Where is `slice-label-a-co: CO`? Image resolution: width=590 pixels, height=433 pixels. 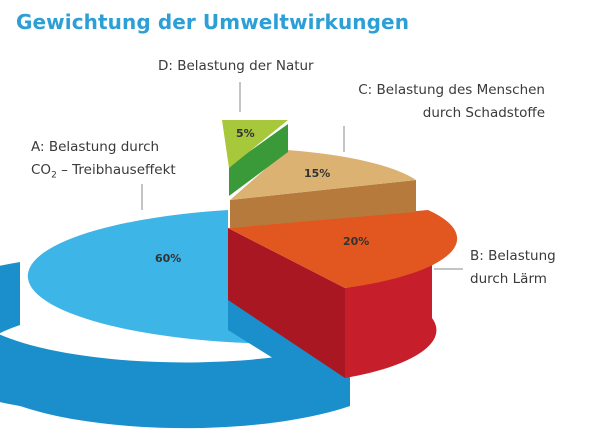 slice-label-a-co: CO is located at coordinates (41, 170).